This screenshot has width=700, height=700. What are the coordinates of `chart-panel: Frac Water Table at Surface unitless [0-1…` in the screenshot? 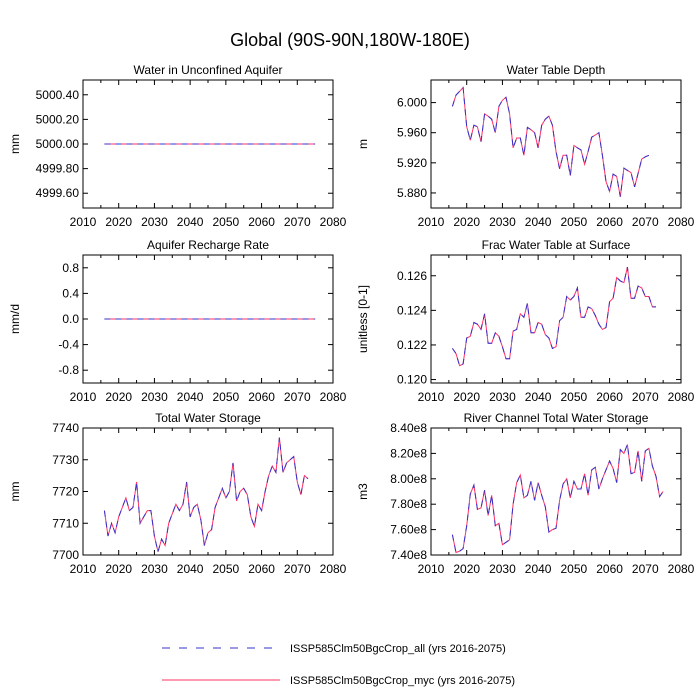 It's located at (525, 321).